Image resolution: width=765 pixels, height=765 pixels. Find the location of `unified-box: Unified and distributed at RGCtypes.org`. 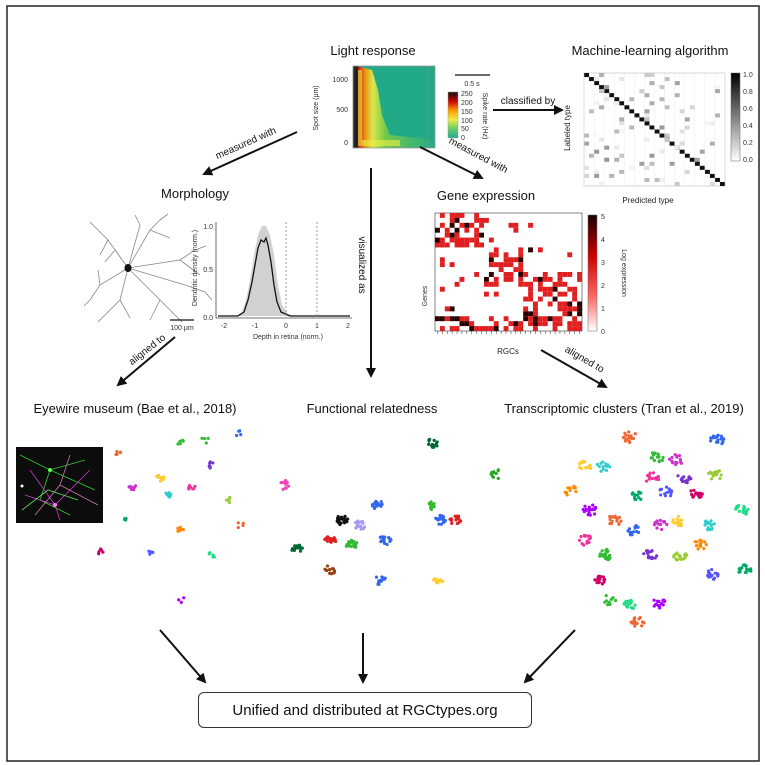

unified-box: Unified and distributed at RGCtypes.org is located at coordinates (365, 710).